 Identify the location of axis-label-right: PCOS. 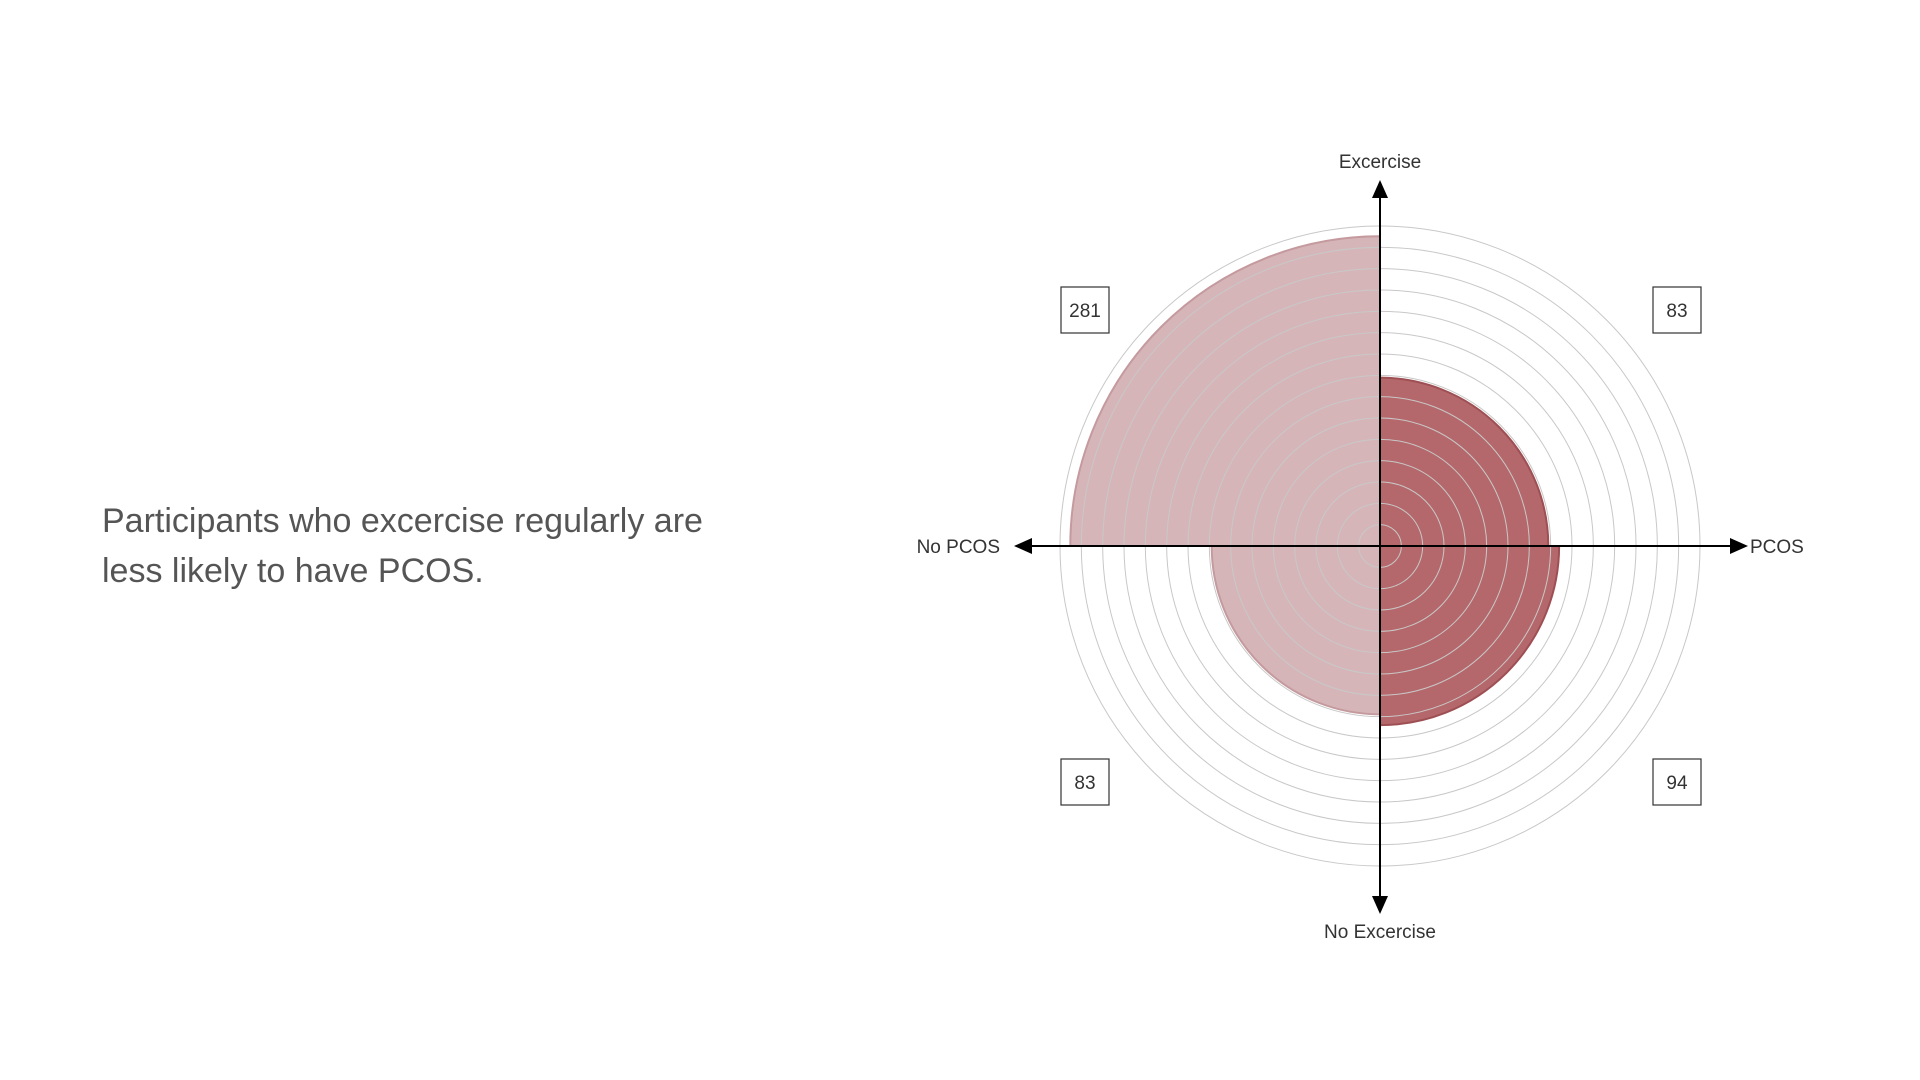
(1777, 547).